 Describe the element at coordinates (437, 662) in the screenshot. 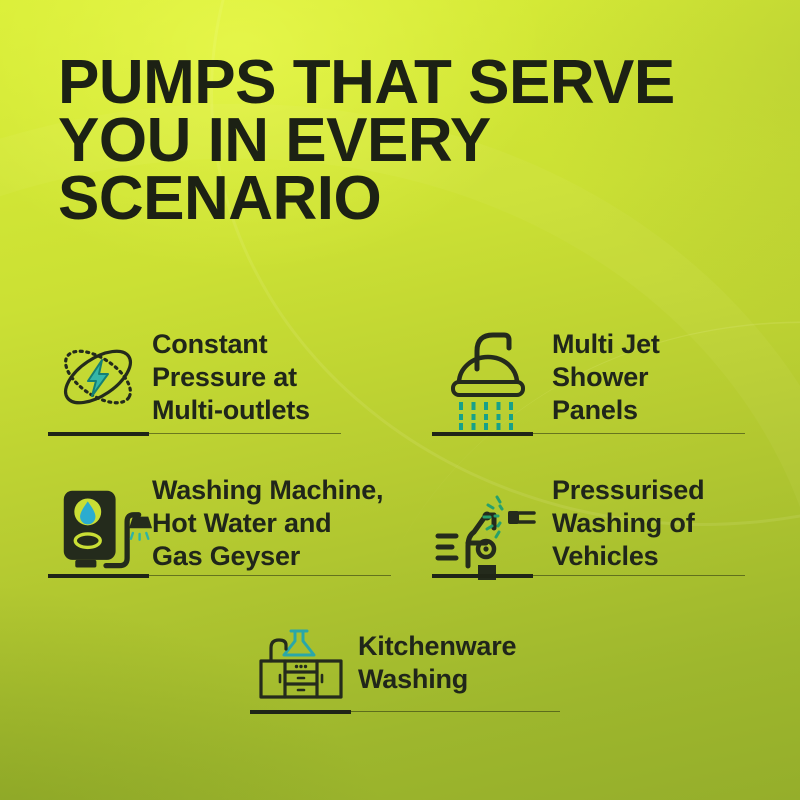

I see `feature-label: Kitchenware Washing` at that location.